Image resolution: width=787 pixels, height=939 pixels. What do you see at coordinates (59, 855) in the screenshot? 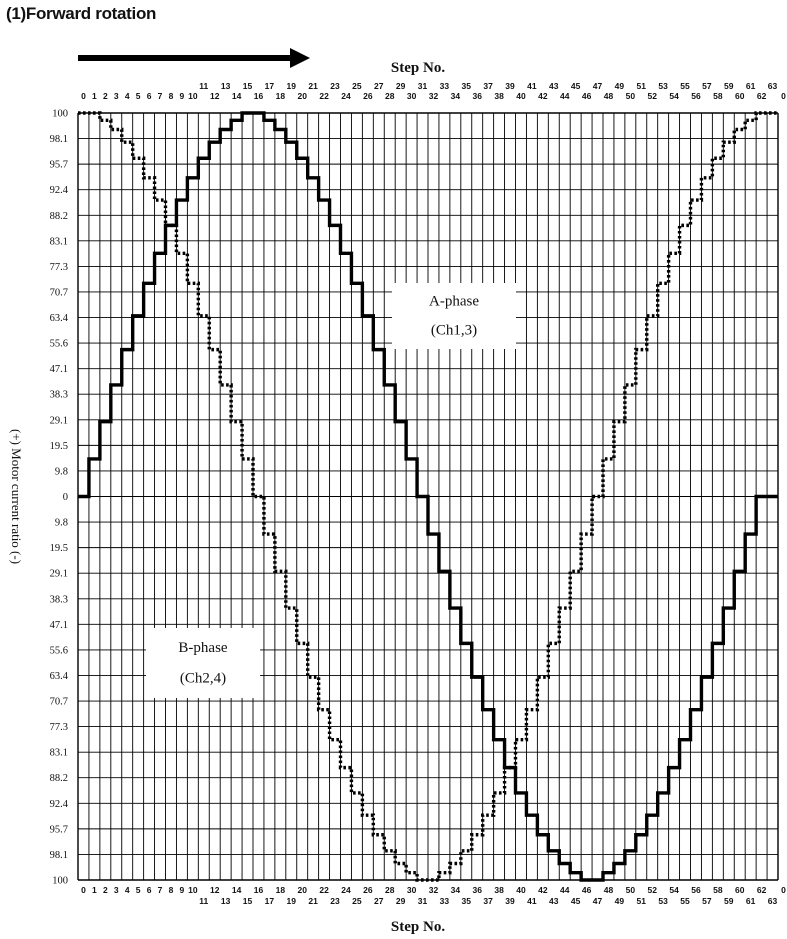
I see `y-tick-label: 98.1` at bounding box center [59, 855].